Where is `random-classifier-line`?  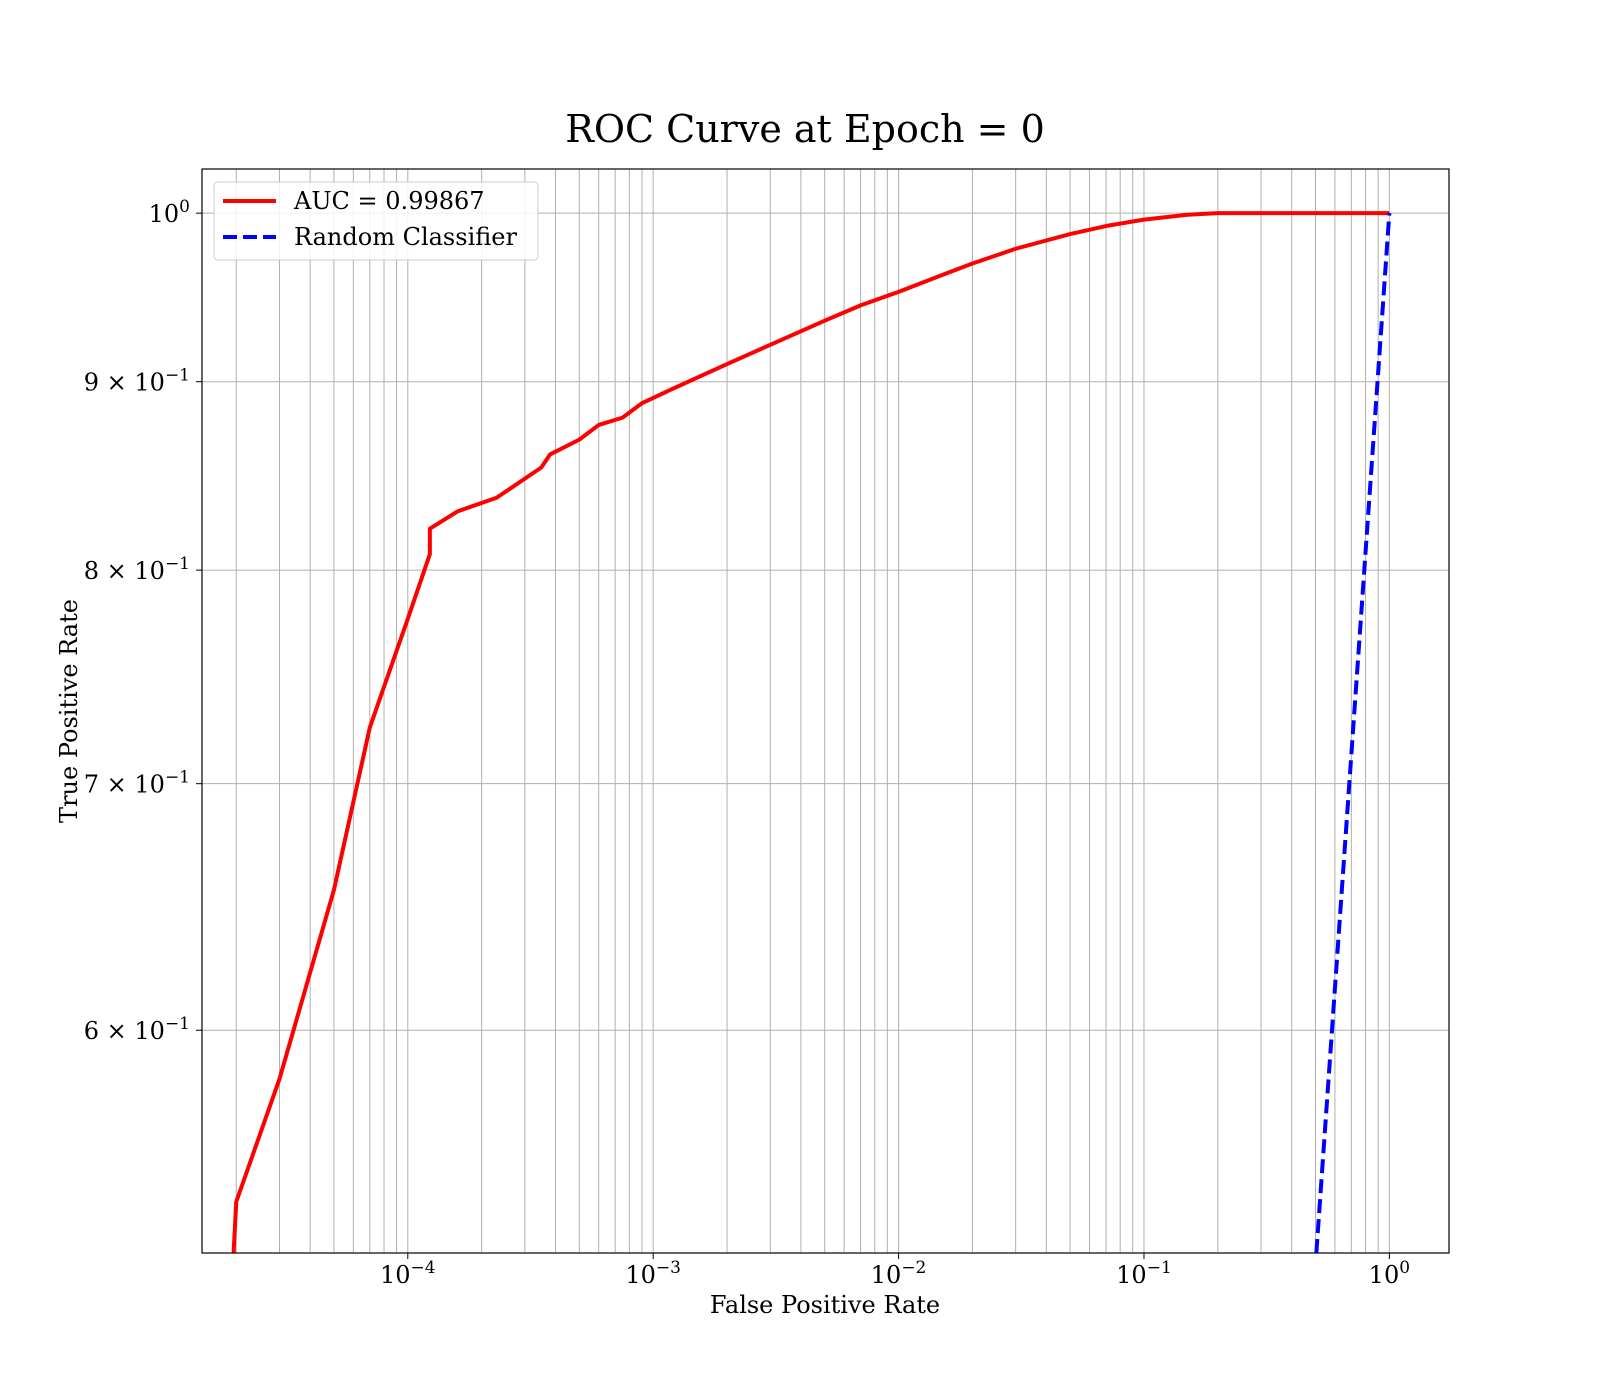
random-classifier-line is located at coordinates (1353, 733).